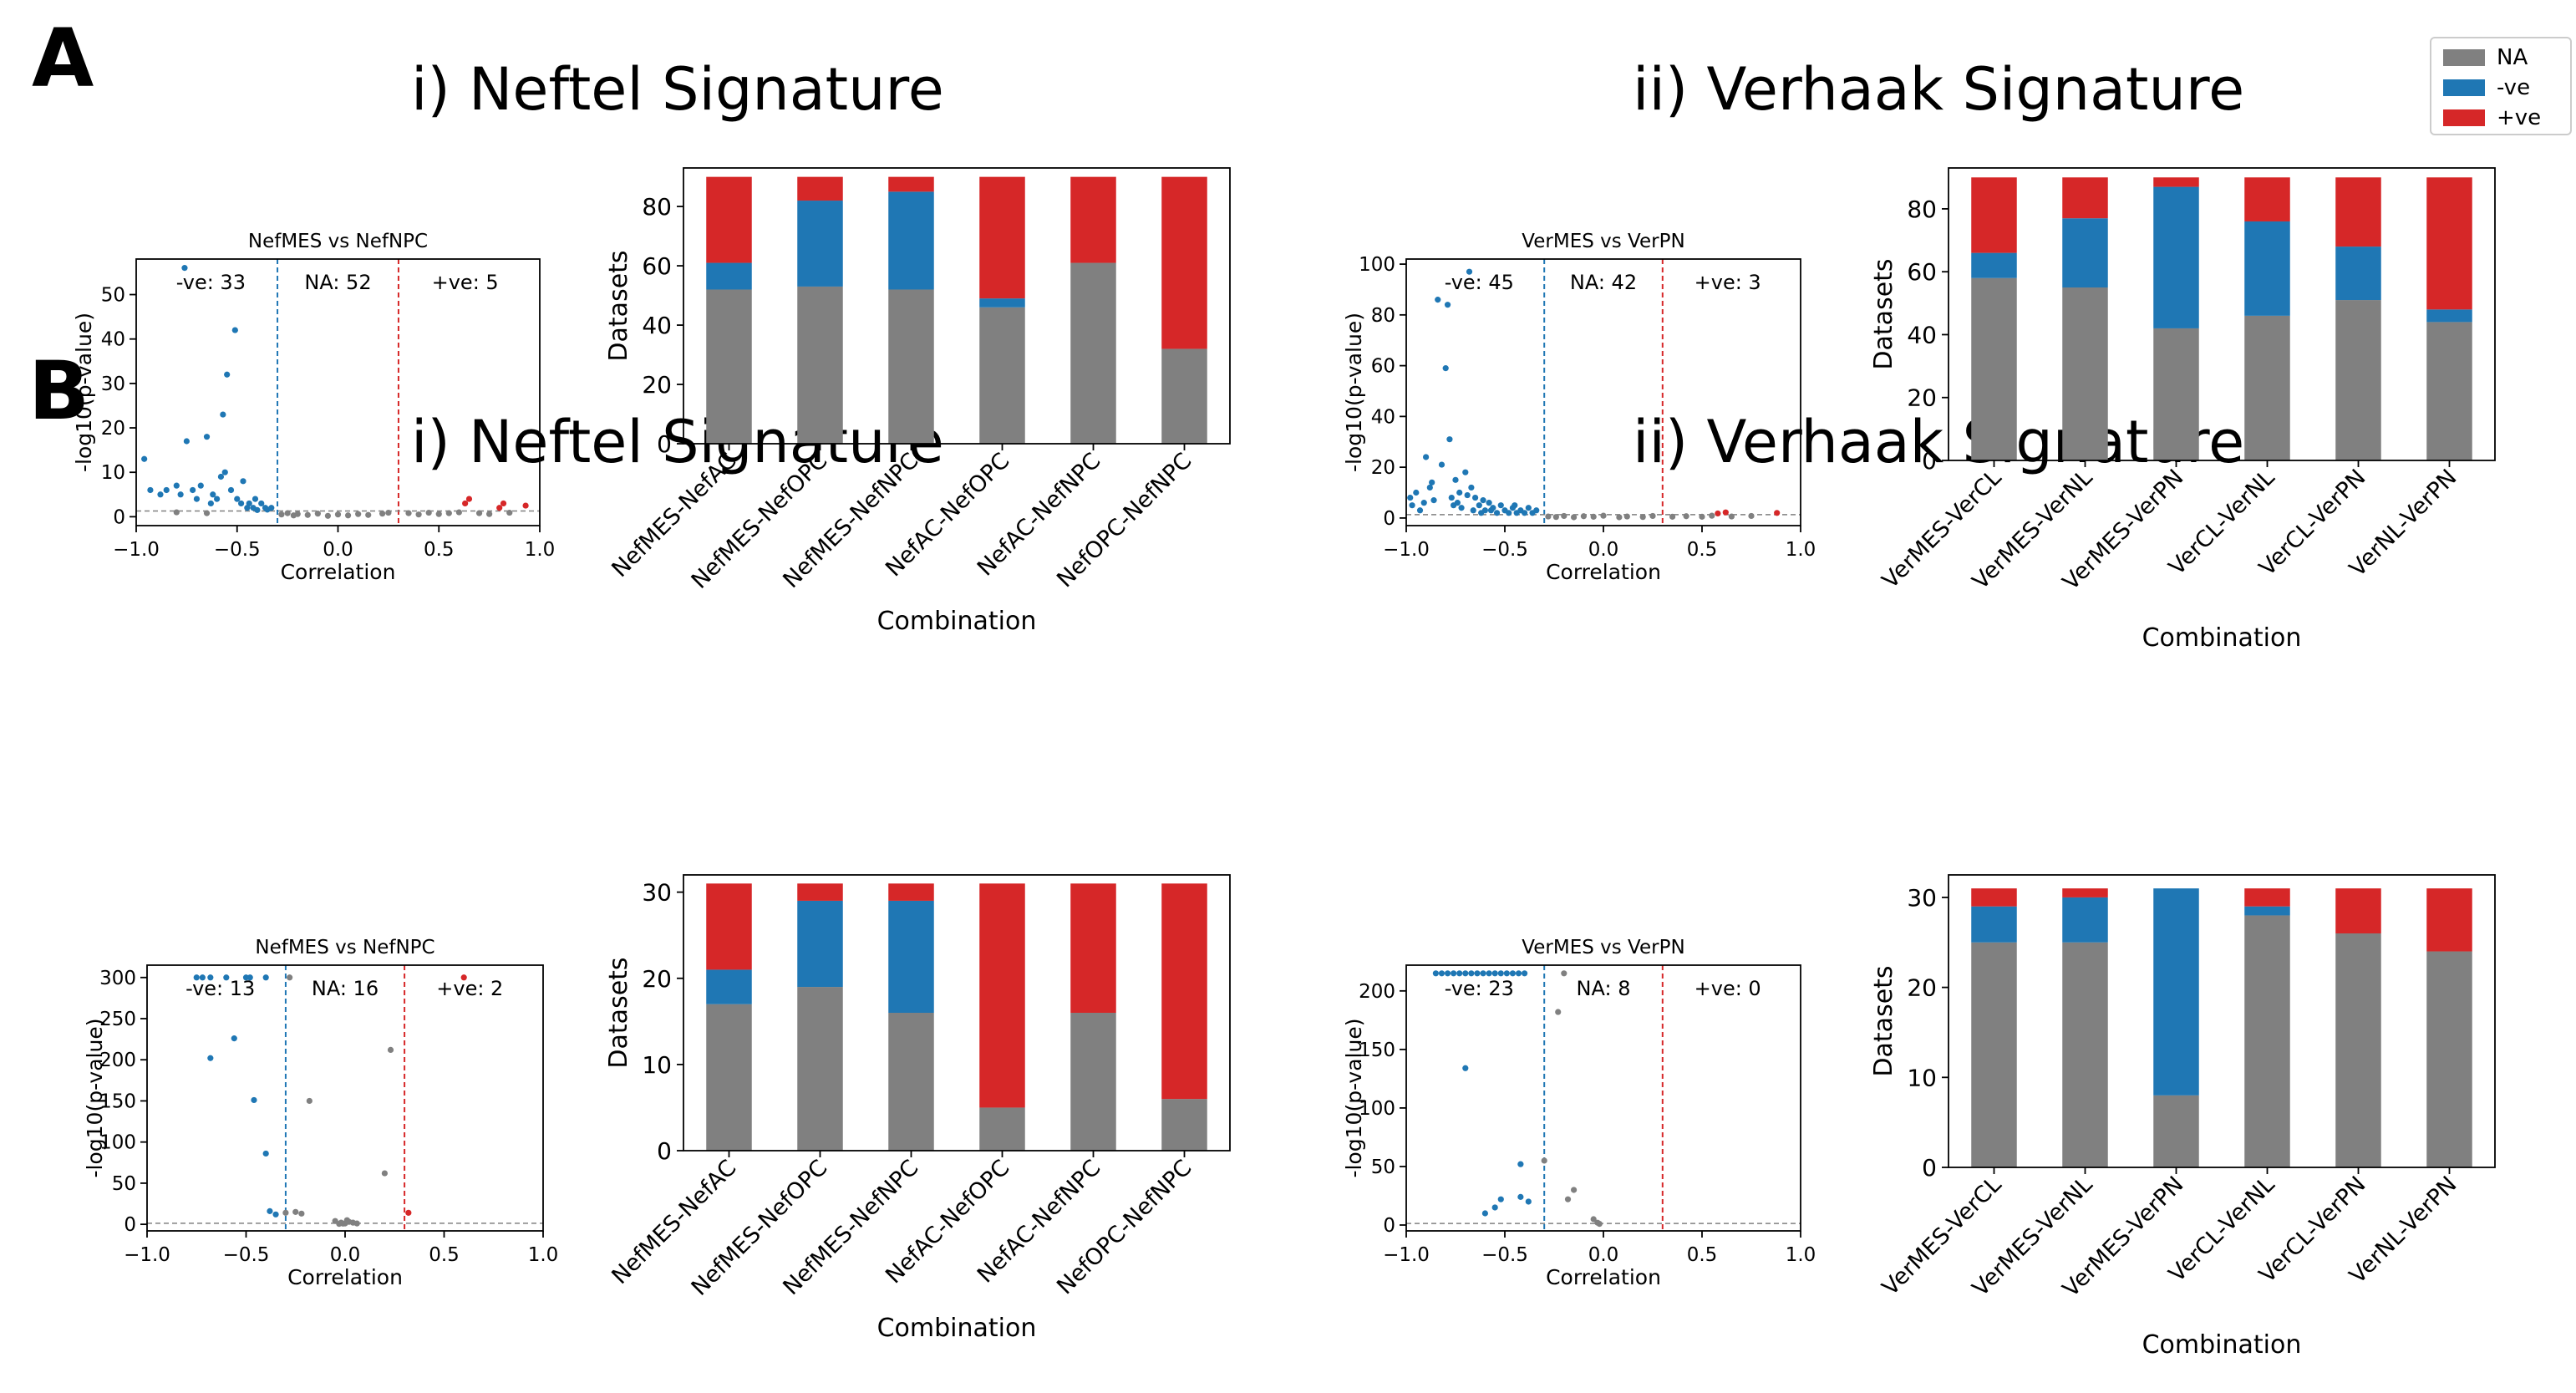 The width and height of the screenshot is (2576, 1393). Describe the element at coordinates (1939, 89) in the screenshot. I see `signature-title-a-verhaak: ii) Verhaak Signature` at that location.